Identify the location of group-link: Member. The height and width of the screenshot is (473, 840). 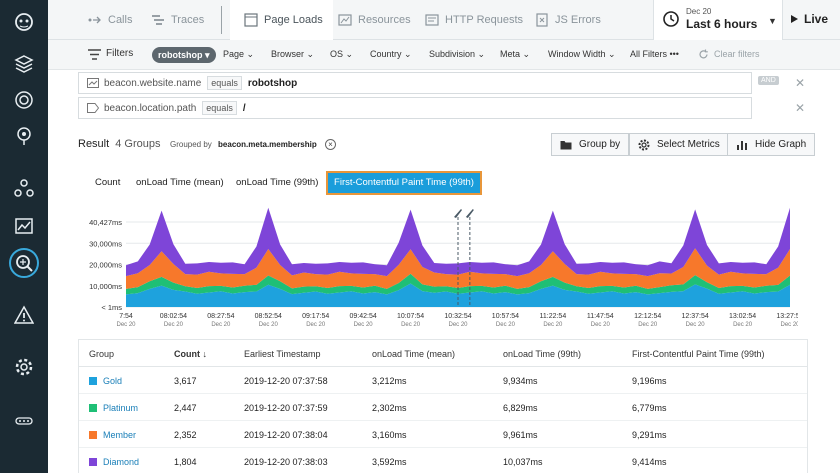
(120, 435).